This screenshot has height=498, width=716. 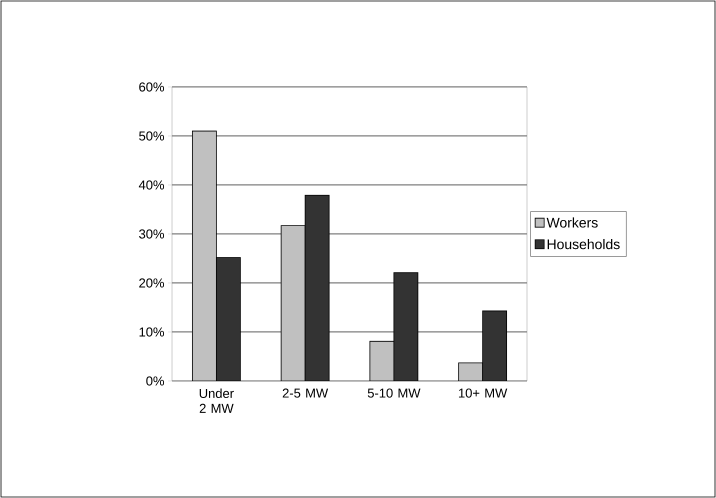 What do you see at coordinates (483, 393) in the screenshot?
I see `x-tick-label: 10+ MW` at bounding box center [483, 393].